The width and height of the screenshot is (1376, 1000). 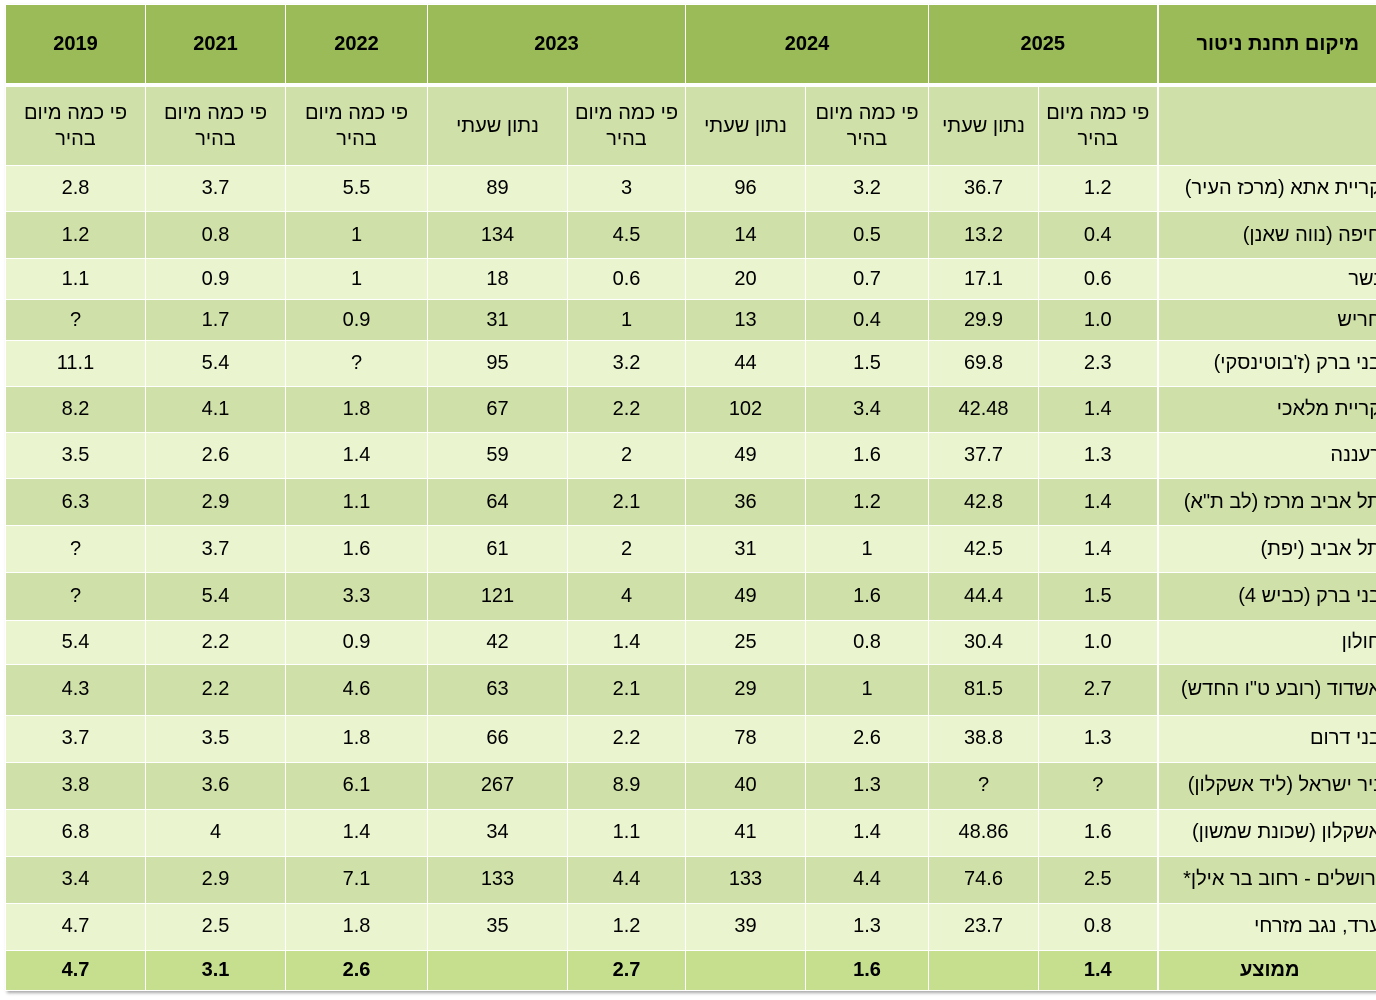 What do you see at coordinates (75, 502) in the screenshot?
I see `value-cell: 6.3` at bounding box center [75, 502].